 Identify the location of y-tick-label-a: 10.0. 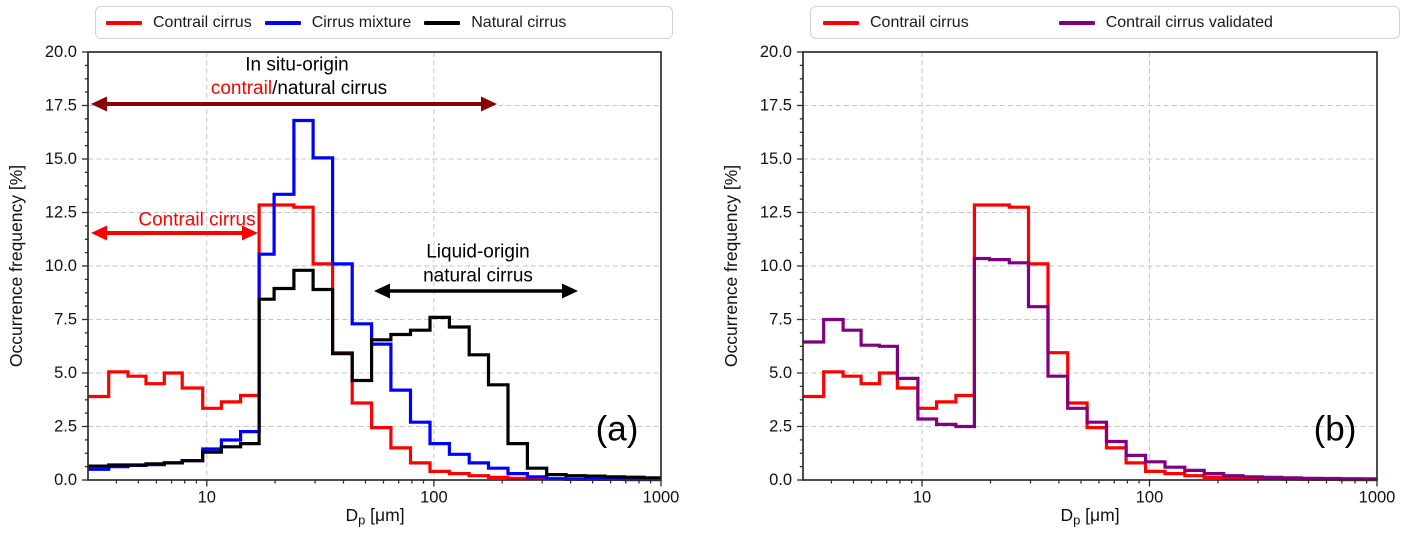
(61, 266).